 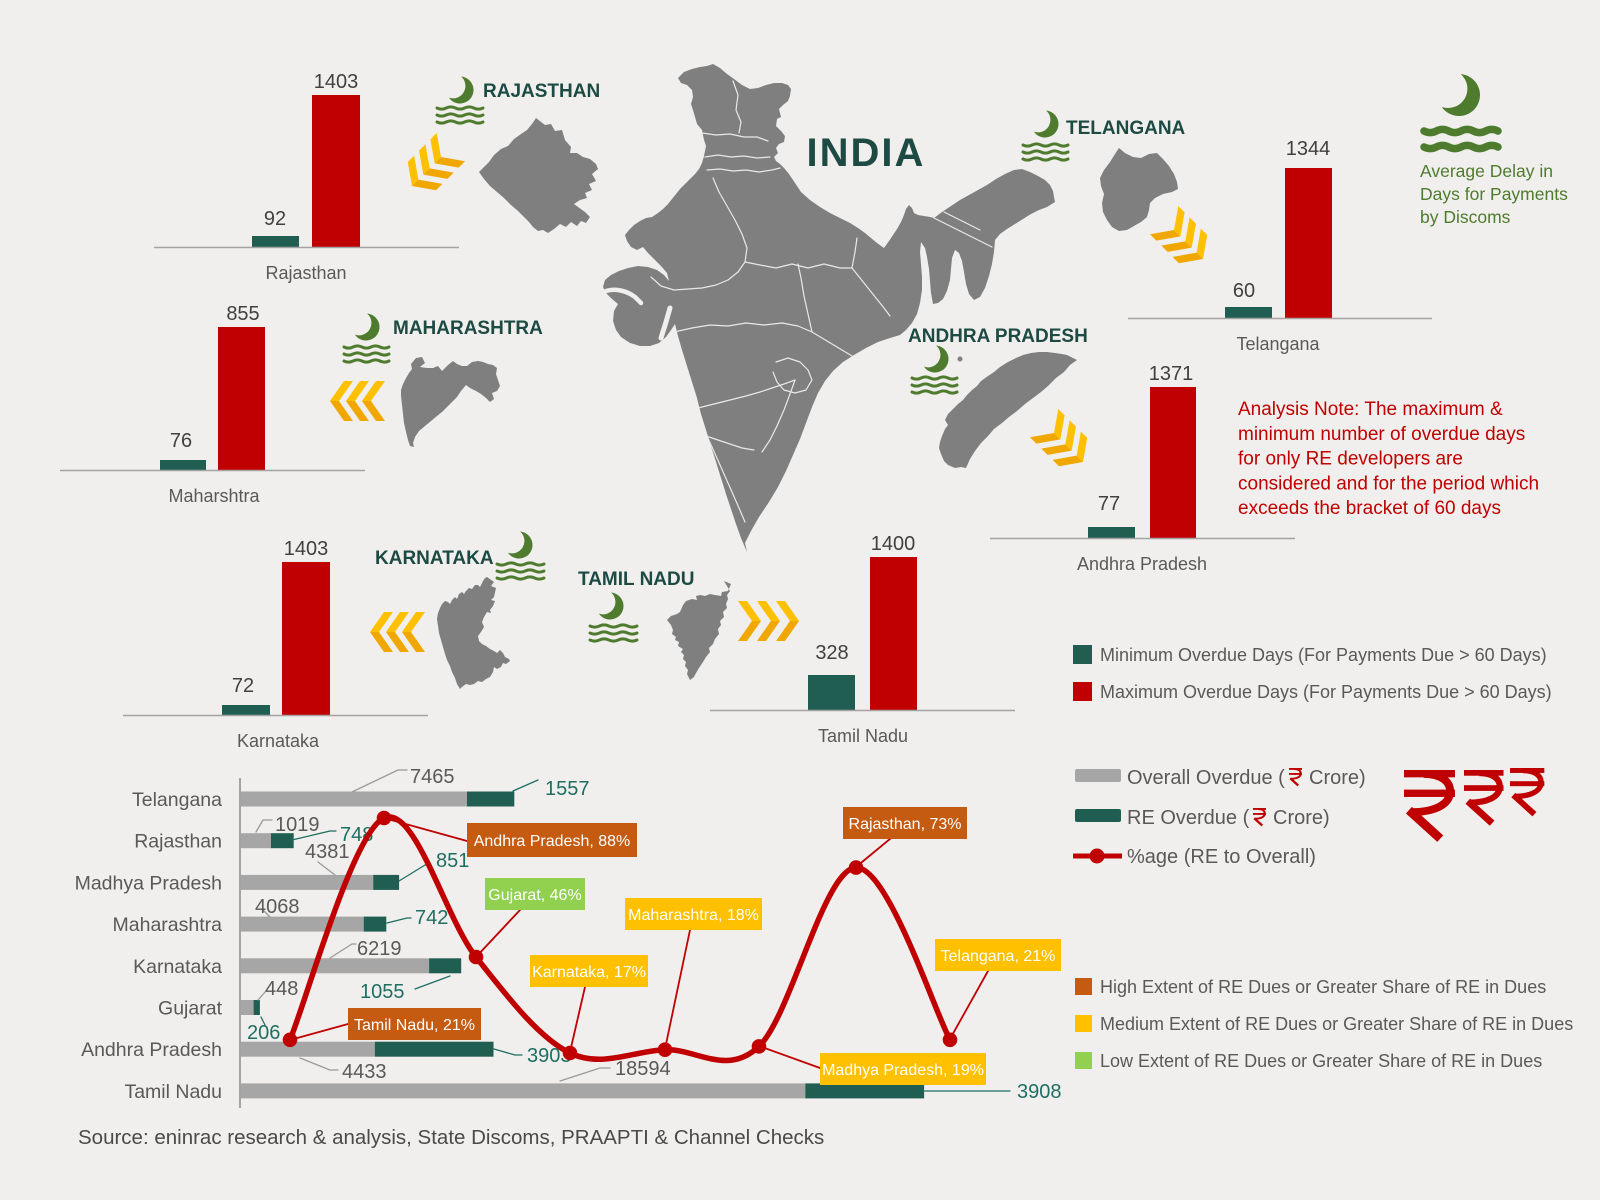 What do you see at coordinates (281, 989) in the screenshot?
I see `svg-text: 448` at bounding box center [281, 989].